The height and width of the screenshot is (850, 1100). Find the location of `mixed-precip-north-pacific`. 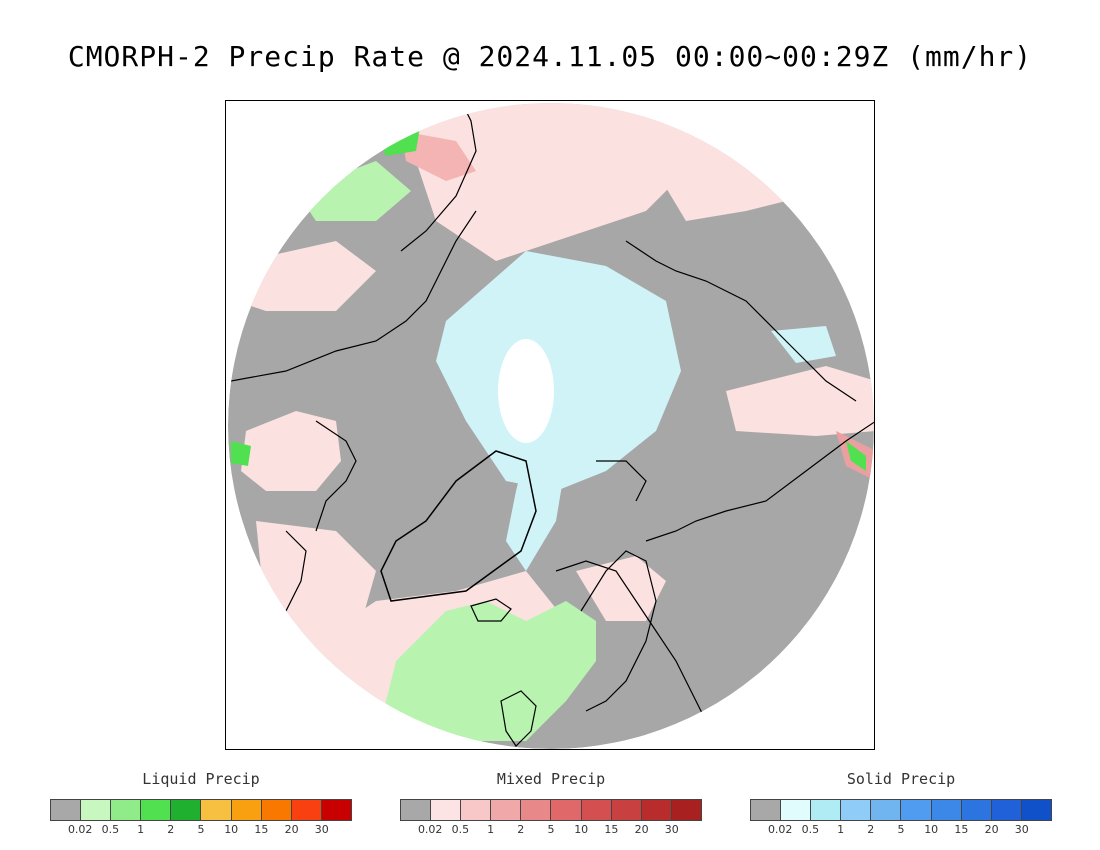

mixed-precip-north-pacific is located at coordinates (541, 182).